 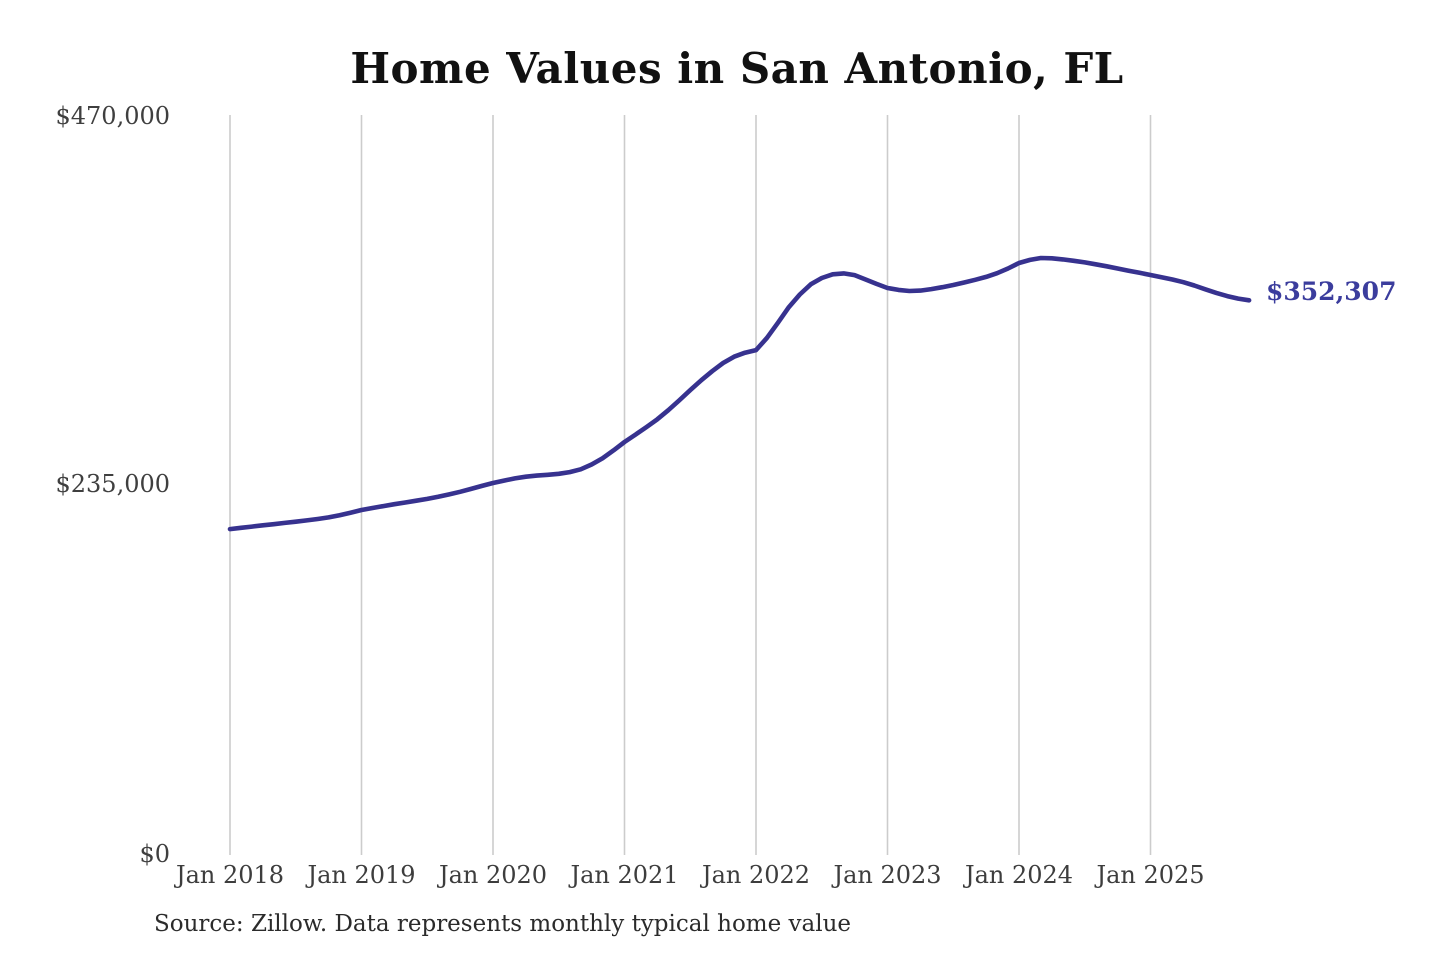 I want to click on x-axis-tick-jan-2018: Jan 2018, so click(x=230, y=875).